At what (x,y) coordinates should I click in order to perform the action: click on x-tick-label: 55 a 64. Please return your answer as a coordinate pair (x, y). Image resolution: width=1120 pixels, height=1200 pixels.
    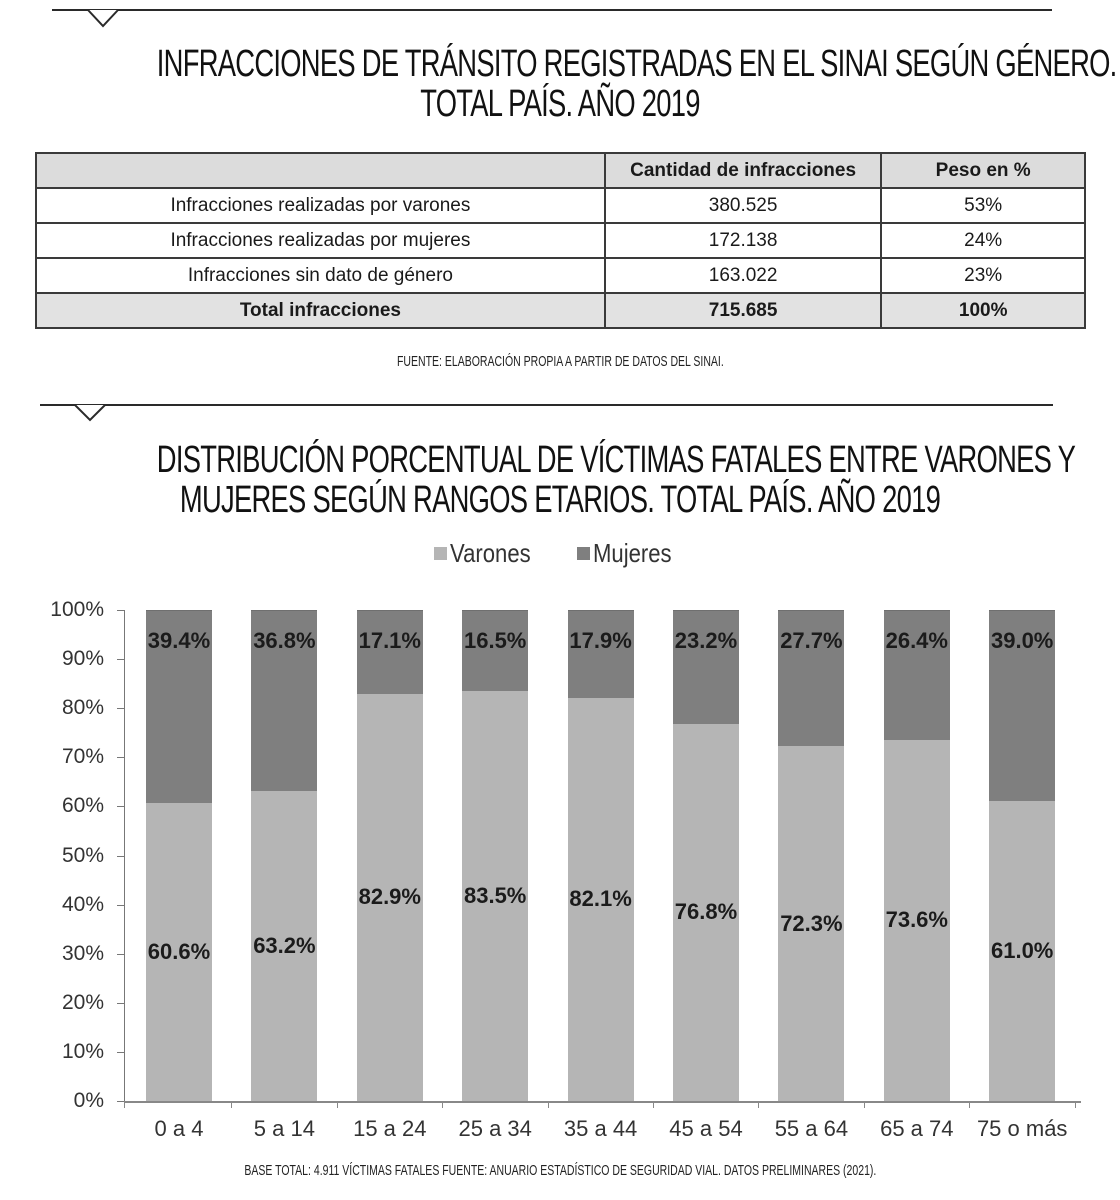
    Looking at the image, I should click on (811, 1128).